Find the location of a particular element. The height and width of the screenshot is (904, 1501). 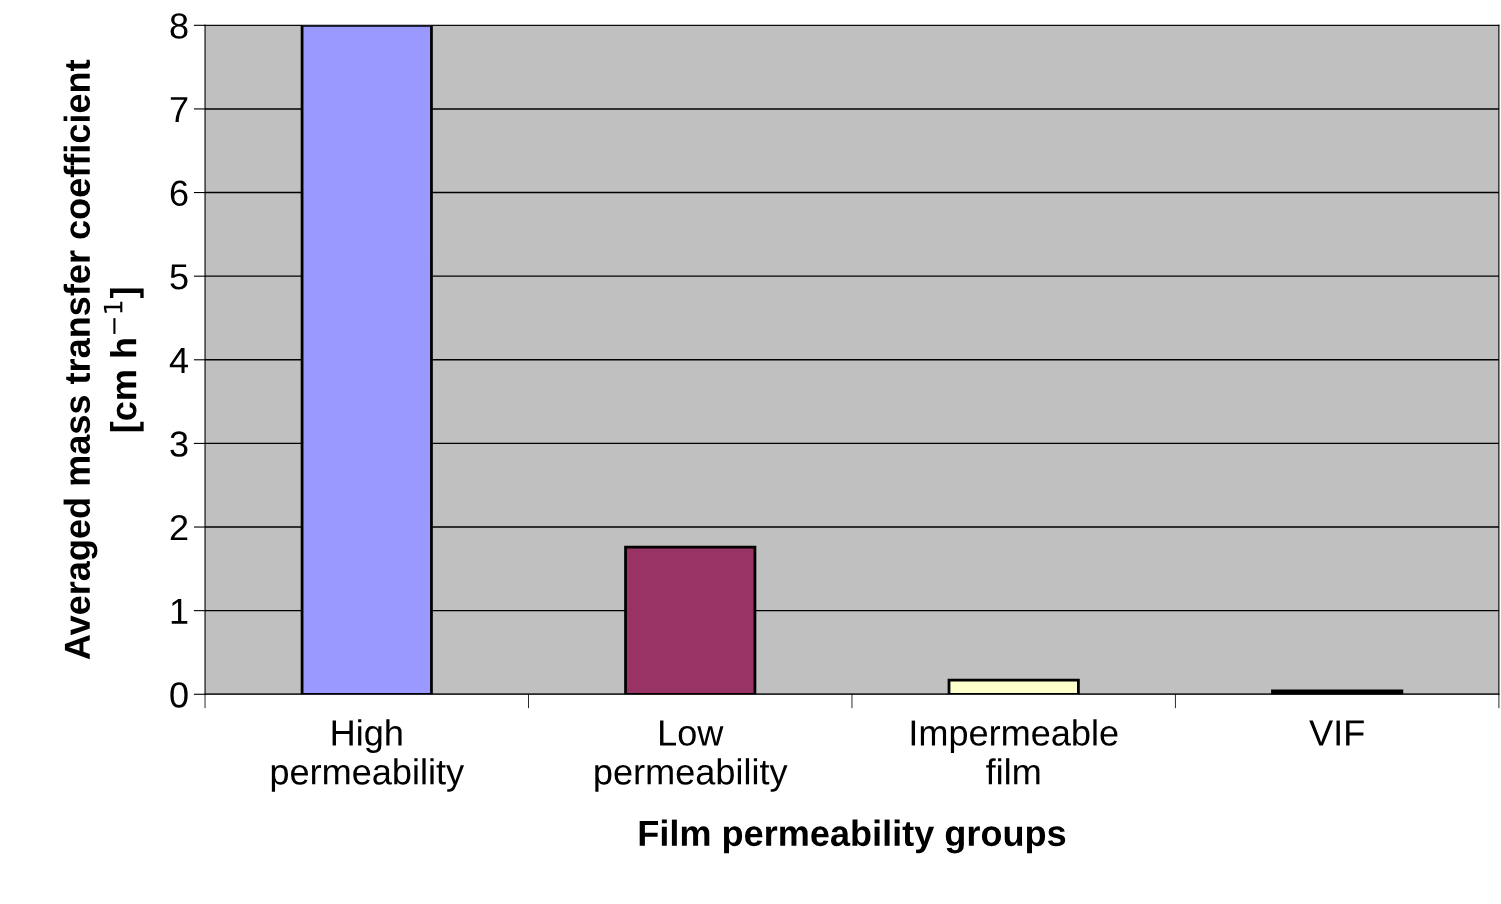

y-tick-label: 0 is located at coordinates (179, 695).